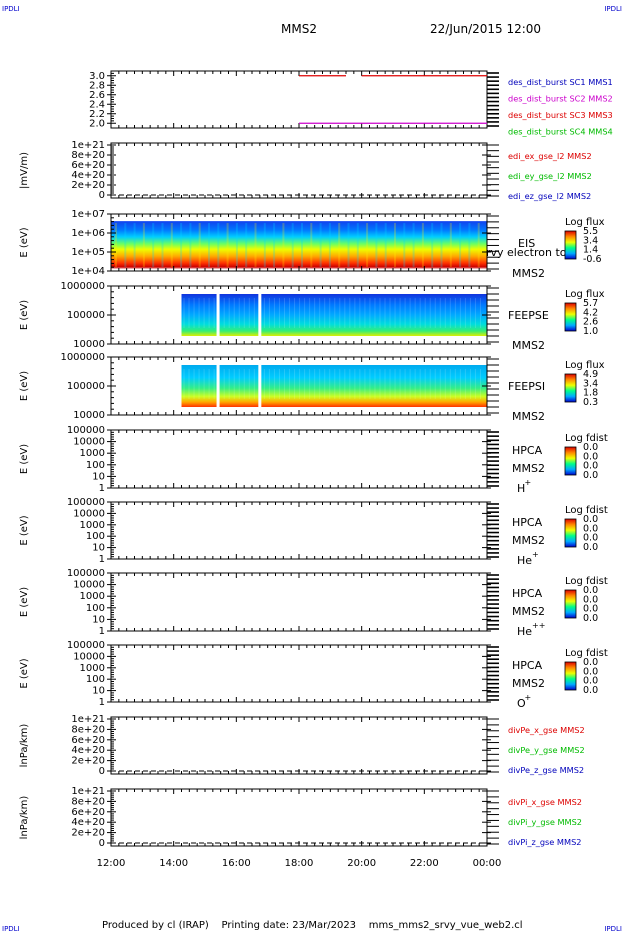 The height and width of the screenshot is (934, 630). I want to click on y-tick-label: 10, so click(98, 619).